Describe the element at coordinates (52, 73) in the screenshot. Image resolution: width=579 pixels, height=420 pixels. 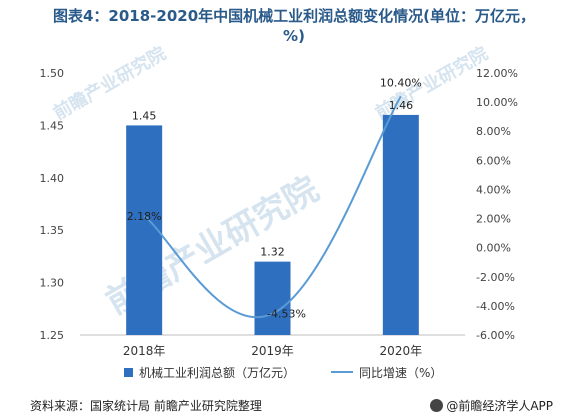
I see `y-left-tick-label: 1.50` at that location.